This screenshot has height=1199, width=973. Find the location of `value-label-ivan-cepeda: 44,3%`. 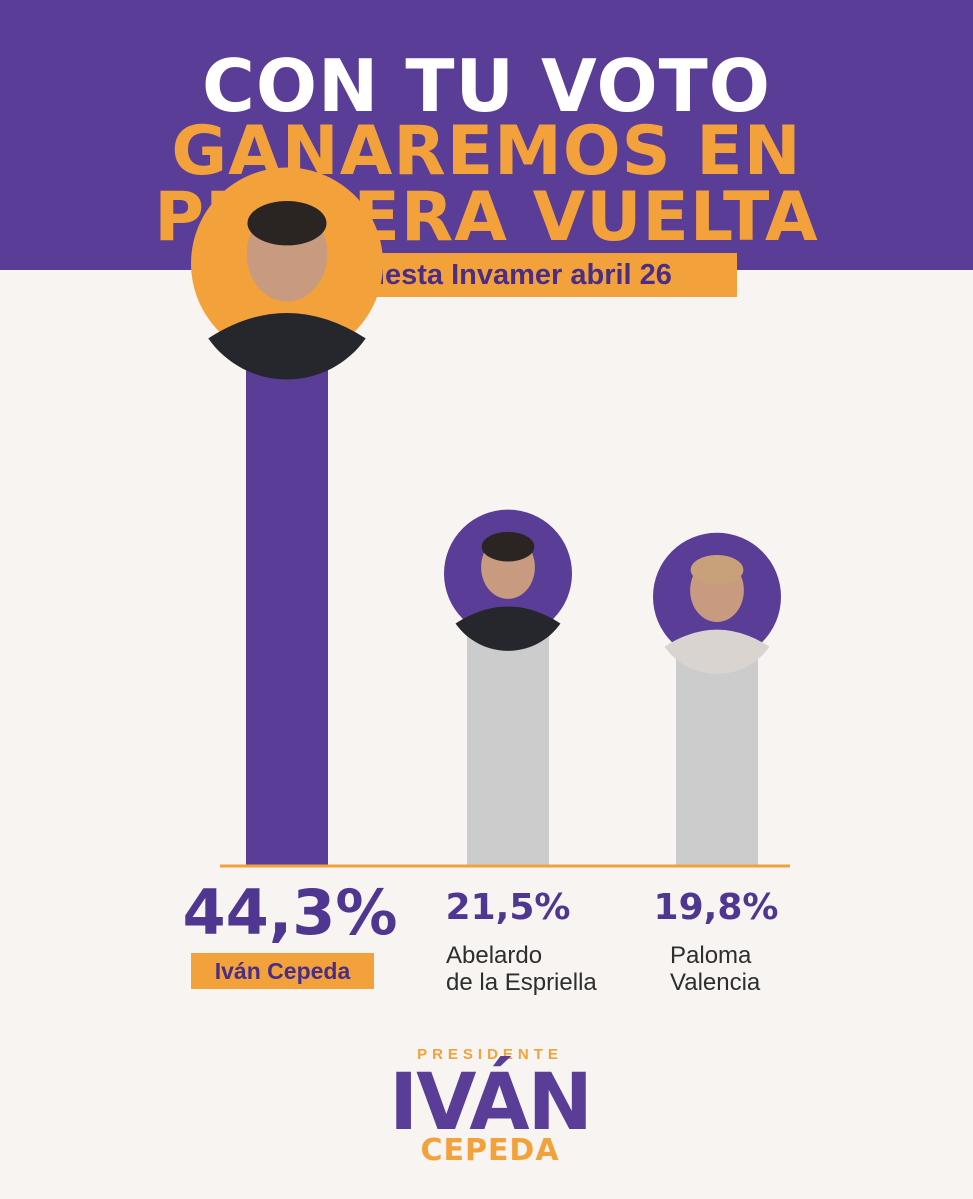

value-label-ivan-cepeda: 44,3% is located at coordinates (290, 912).